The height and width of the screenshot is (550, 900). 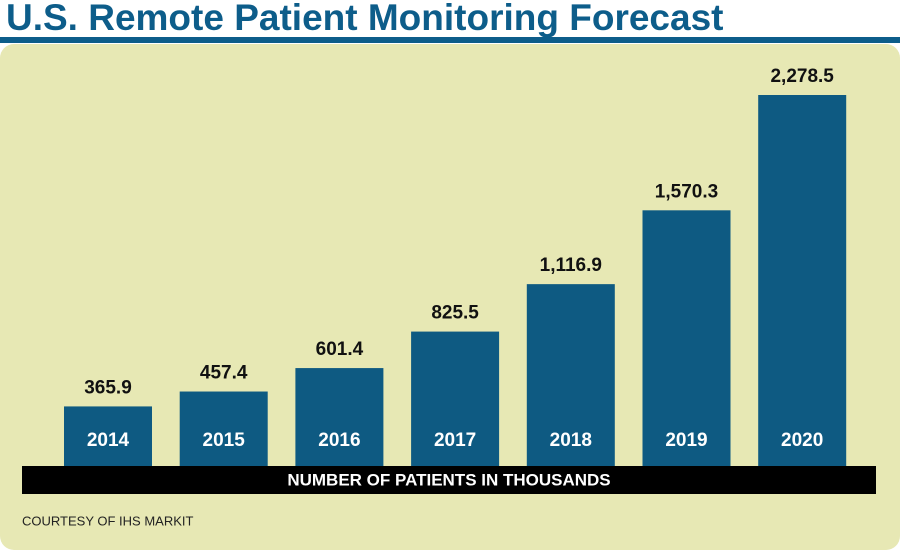 I want to click on x-tick-label: 2015, so click(x=224, y=440).